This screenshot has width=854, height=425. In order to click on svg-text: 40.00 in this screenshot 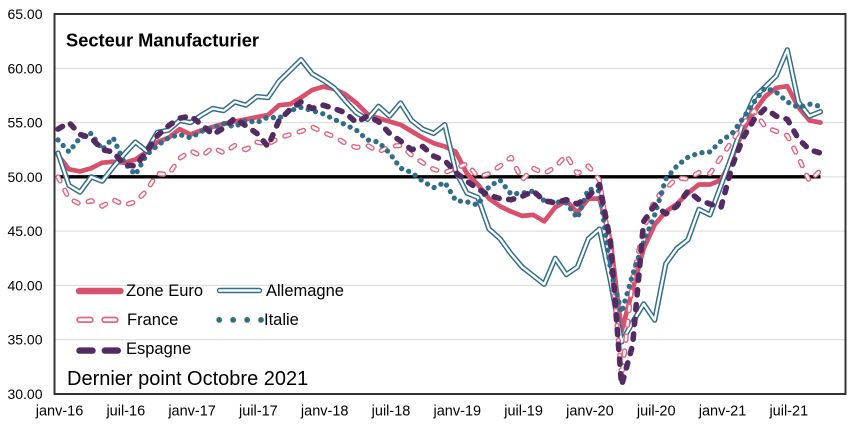, I will do `click(24, 285)`.